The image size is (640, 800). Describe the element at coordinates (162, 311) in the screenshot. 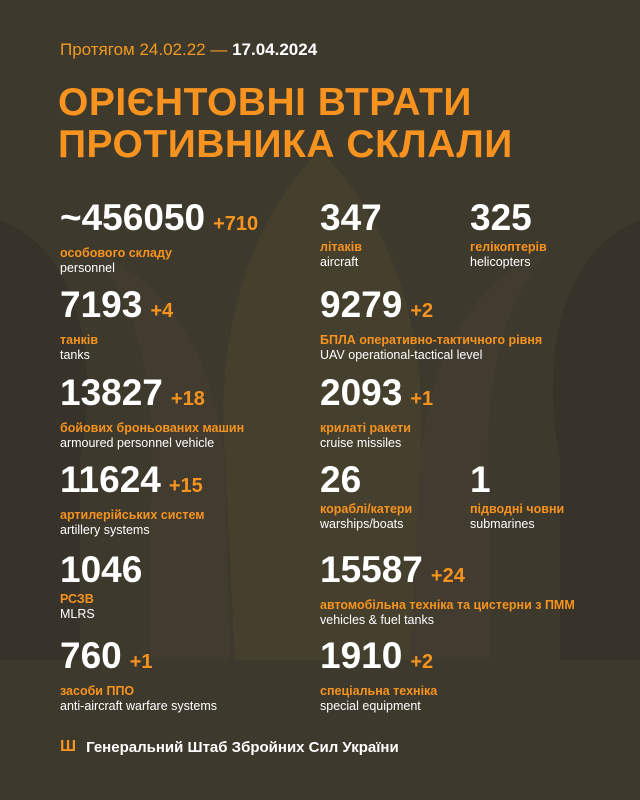

I see `stat-delta: +4` at that location.